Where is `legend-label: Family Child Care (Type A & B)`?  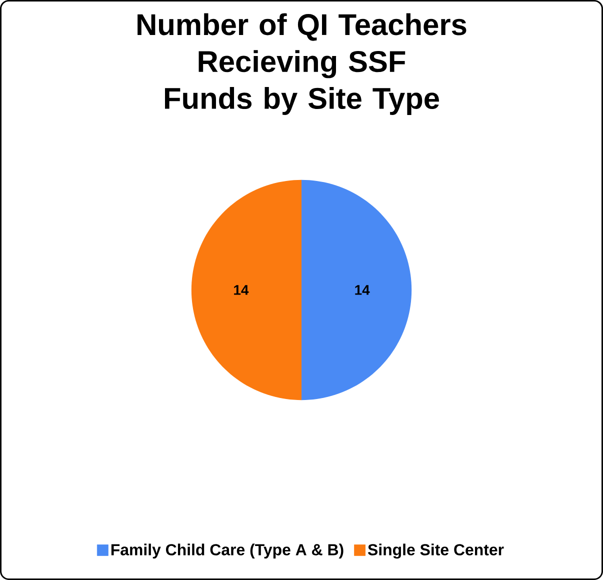 legend-label: Family Child Care (Type A & B) is located at coordinates (227, 551).